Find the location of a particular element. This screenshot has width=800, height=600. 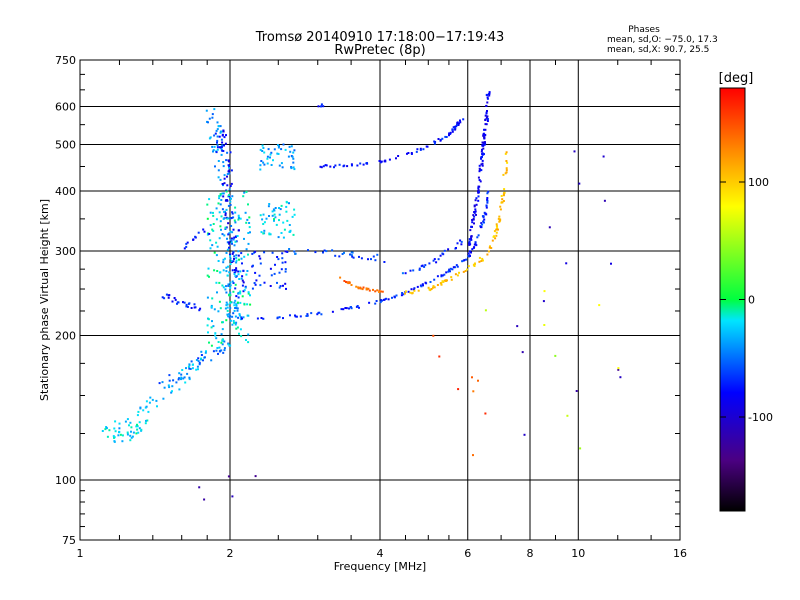

x-tick-label: 2 is located at coordinates (230, 553).